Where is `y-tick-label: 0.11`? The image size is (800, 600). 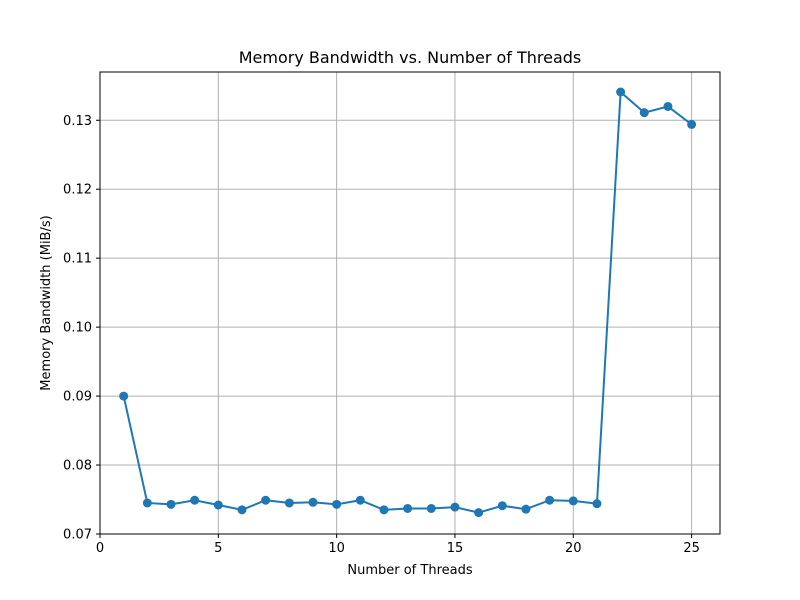
y-tick-label: 0.11 is located at coordinates (77, 259).